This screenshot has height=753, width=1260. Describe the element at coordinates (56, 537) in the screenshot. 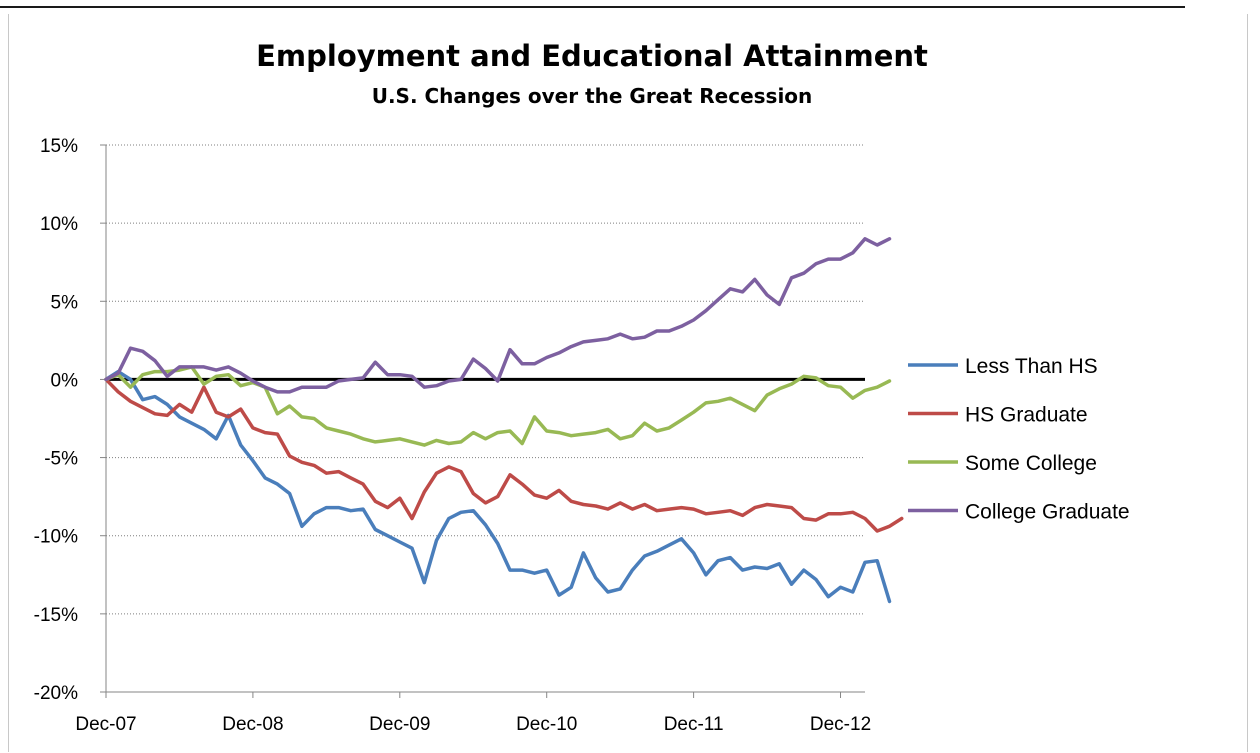

I see `y-tick-label: -10%` at that location.